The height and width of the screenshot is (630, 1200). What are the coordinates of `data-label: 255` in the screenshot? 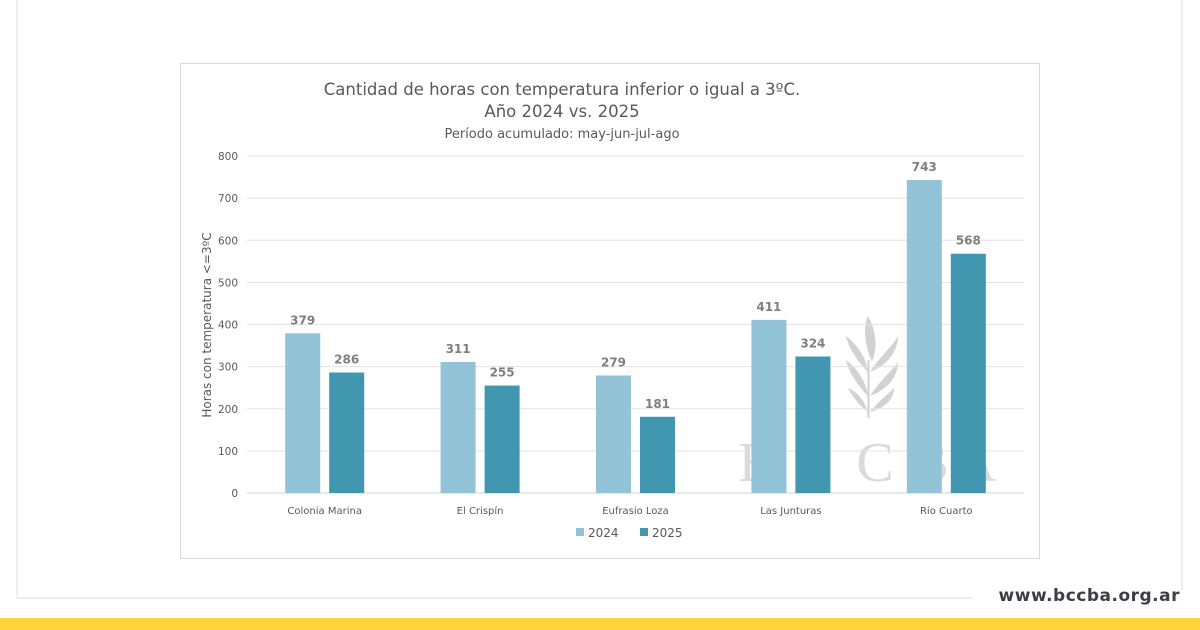 It's located at (502, 373).